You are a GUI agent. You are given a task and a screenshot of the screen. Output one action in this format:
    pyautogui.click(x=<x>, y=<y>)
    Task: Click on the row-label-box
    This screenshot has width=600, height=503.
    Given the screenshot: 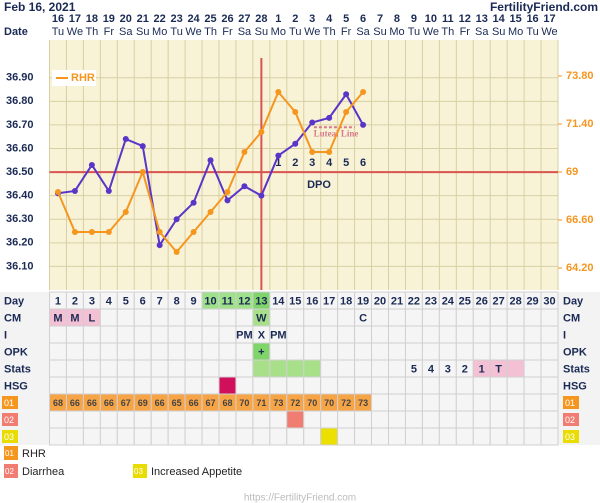 What is the action you would take?
    pyautogui.click(x=10, y=419)
    